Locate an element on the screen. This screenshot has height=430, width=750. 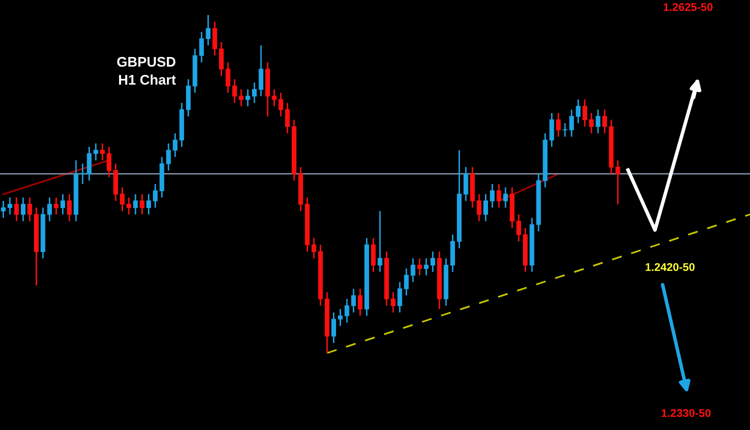
text: 1.2330-50 is located at coordinates (686, 413).